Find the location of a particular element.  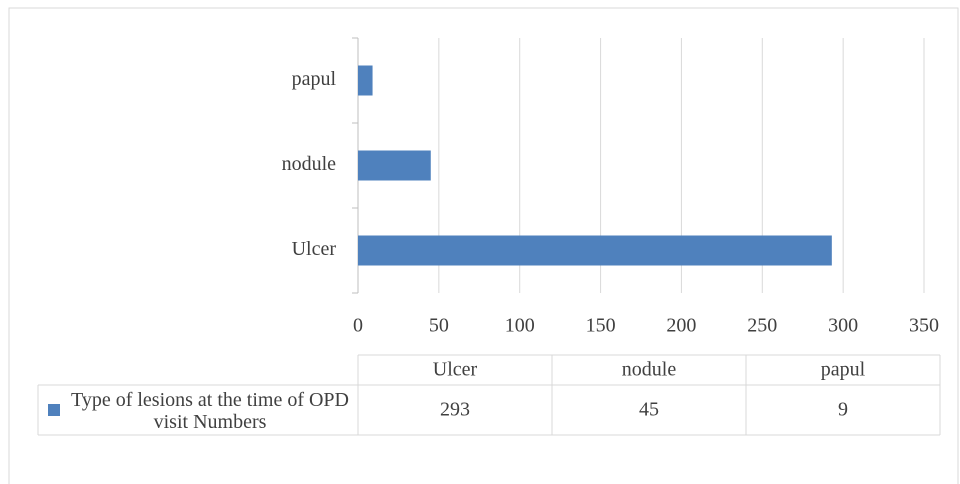

y-tick-label: Ulcer is located at coordinates (314, 249).